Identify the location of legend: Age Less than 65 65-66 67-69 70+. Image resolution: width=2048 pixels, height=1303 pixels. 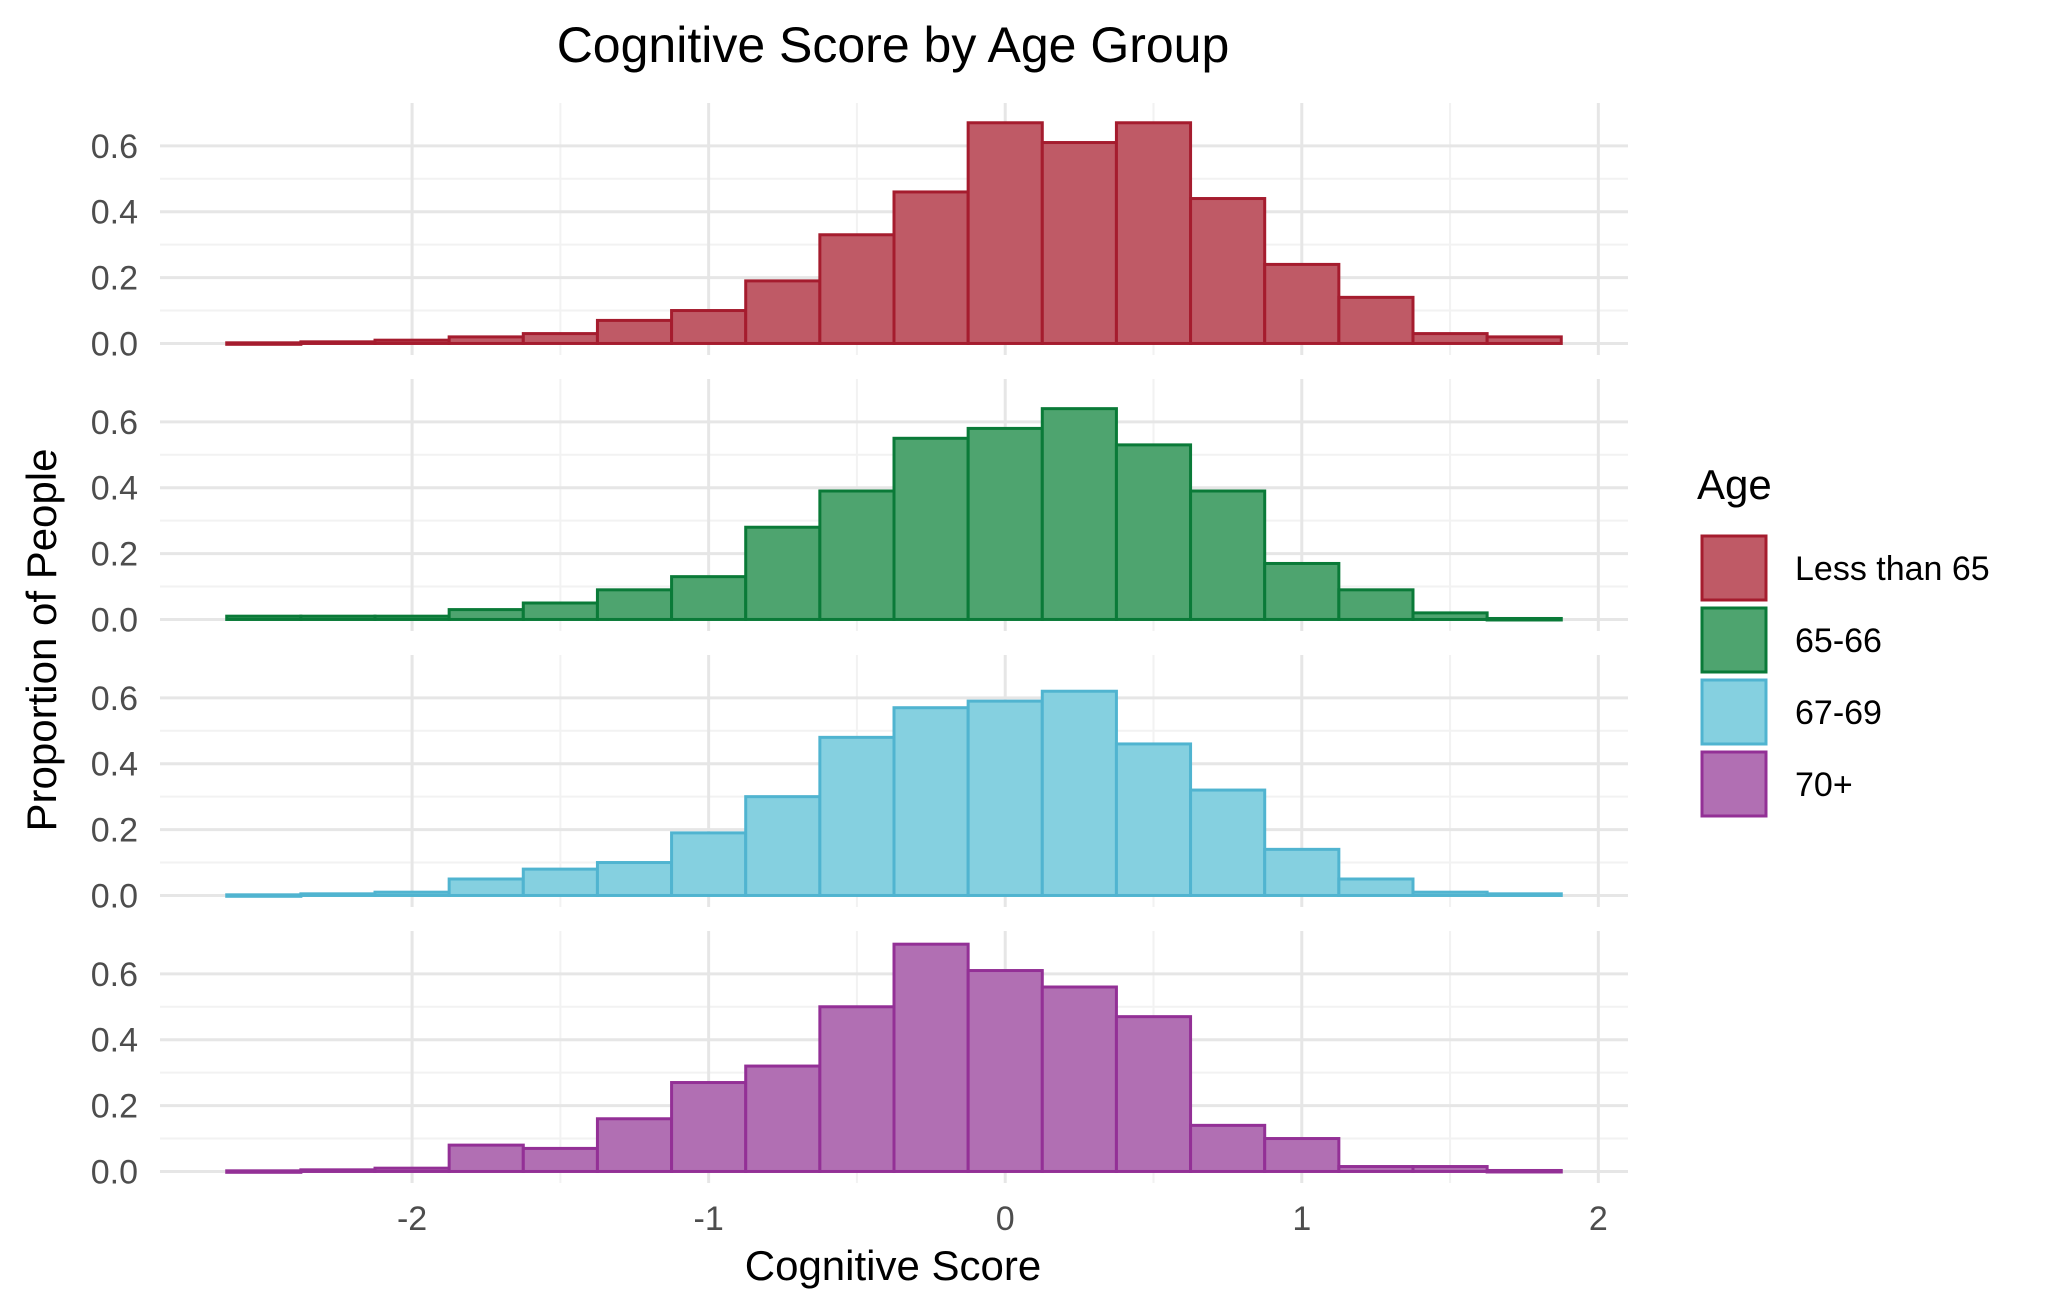
(1843, 639).